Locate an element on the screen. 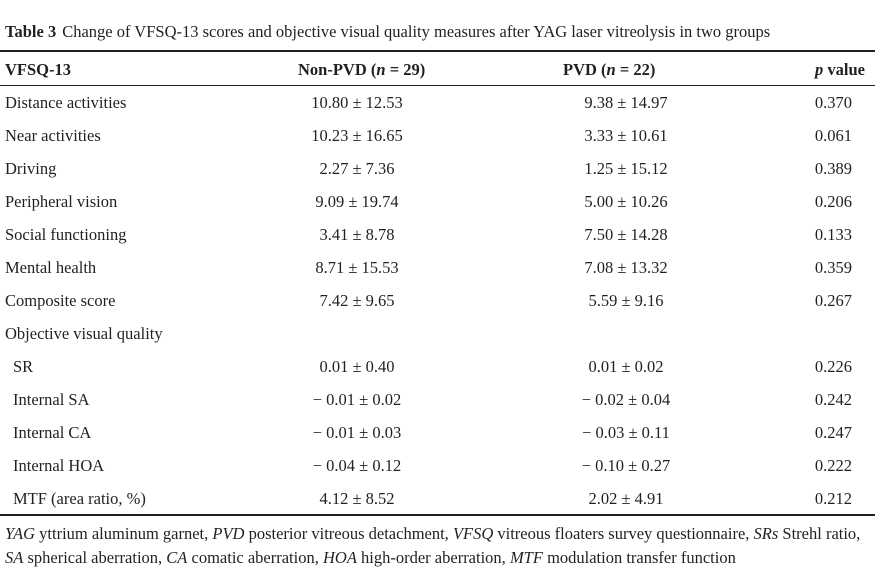 The height and width of the screenshot is (583, 875). p-value: 0.389 is located at coordinates (833, 168).